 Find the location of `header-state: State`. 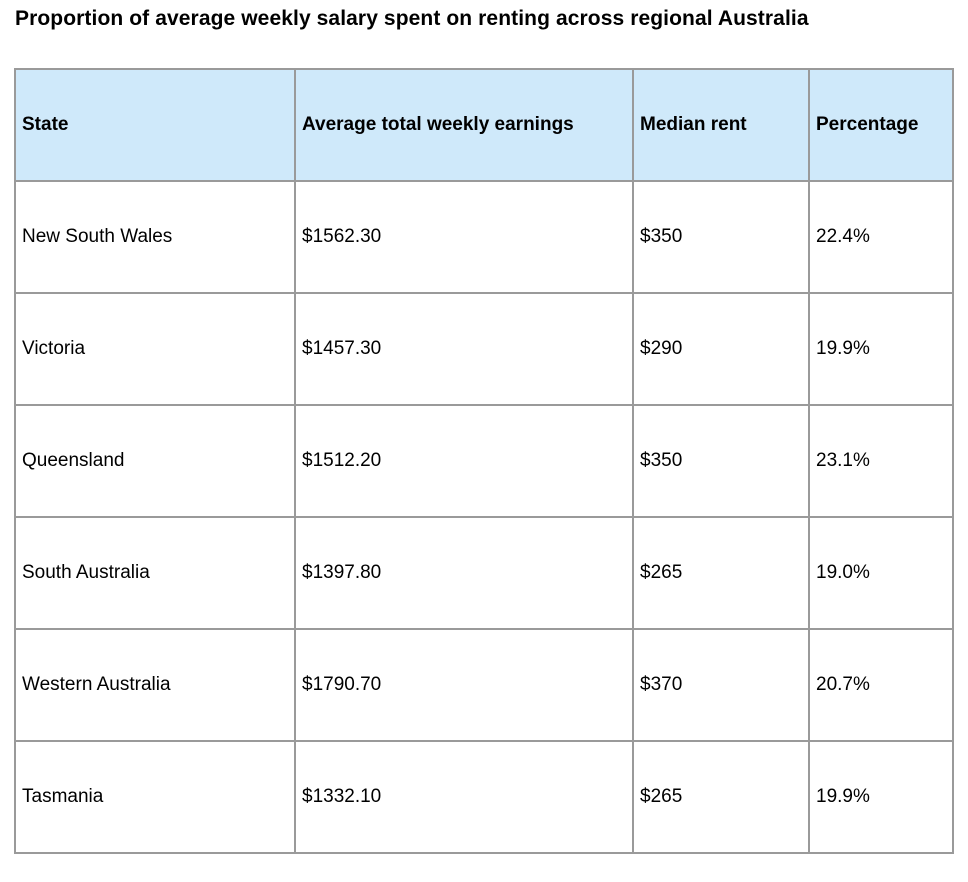

header-state: State is located at coordinates (155, 125).